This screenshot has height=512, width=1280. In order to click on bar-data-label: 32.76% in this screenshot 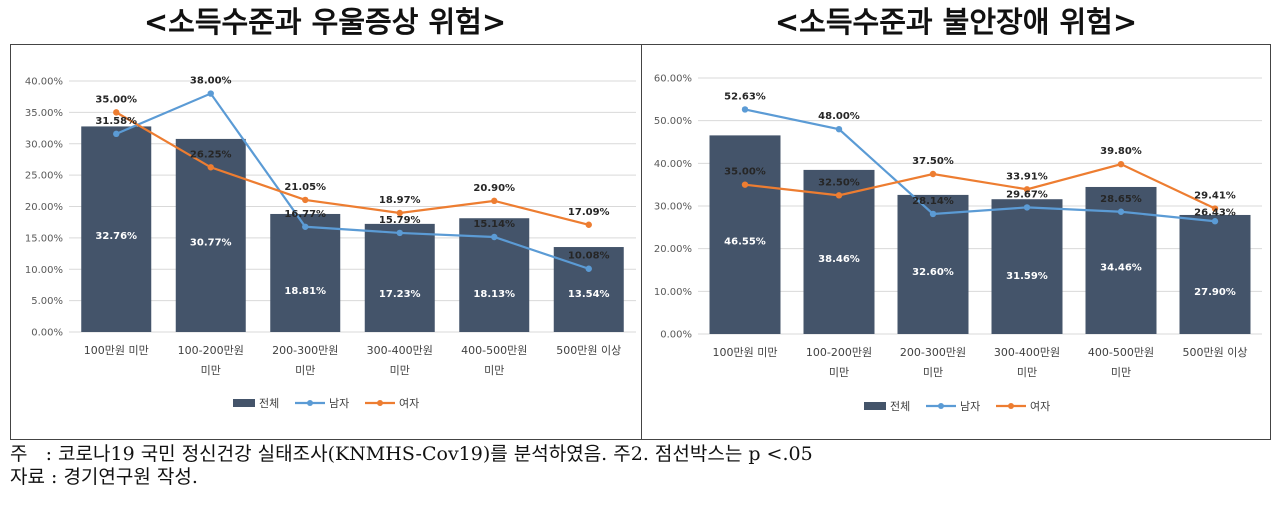, I will do `click(116, 236)`.